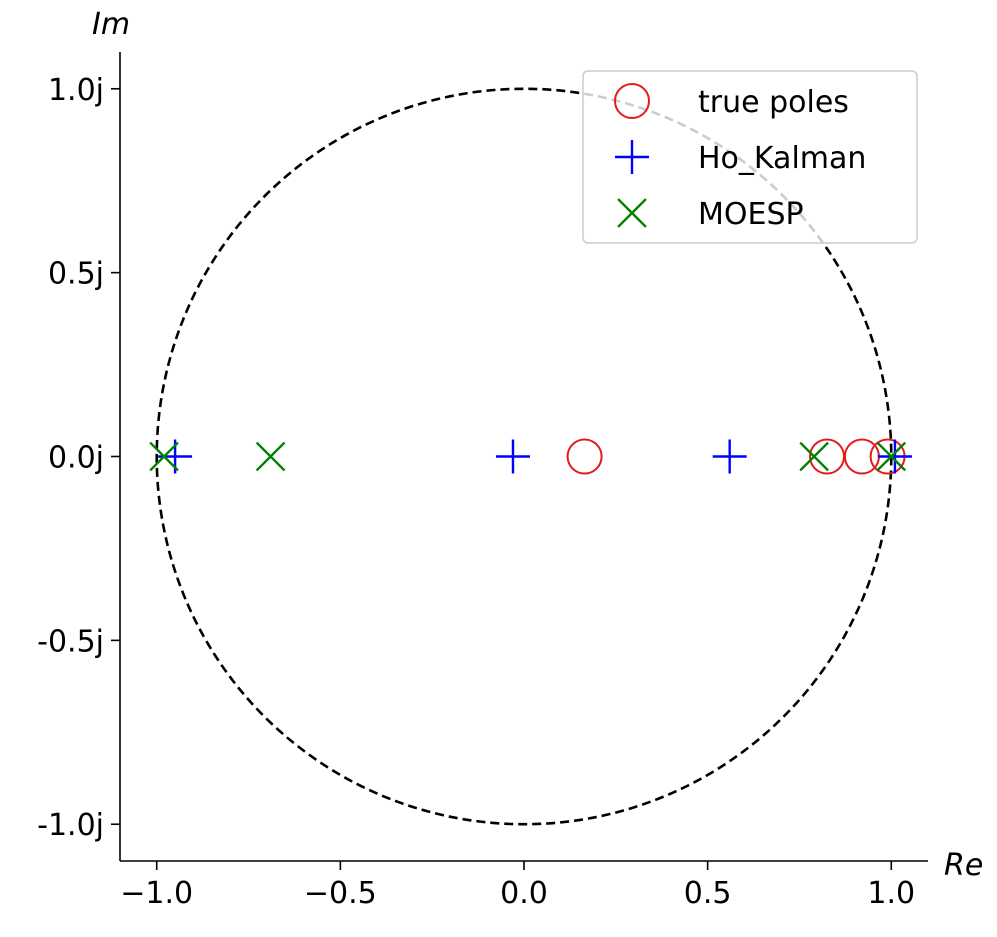  Describe the element at coordinates (632, 157) in the screenshot. I see `legend-marker-plus` at that location.